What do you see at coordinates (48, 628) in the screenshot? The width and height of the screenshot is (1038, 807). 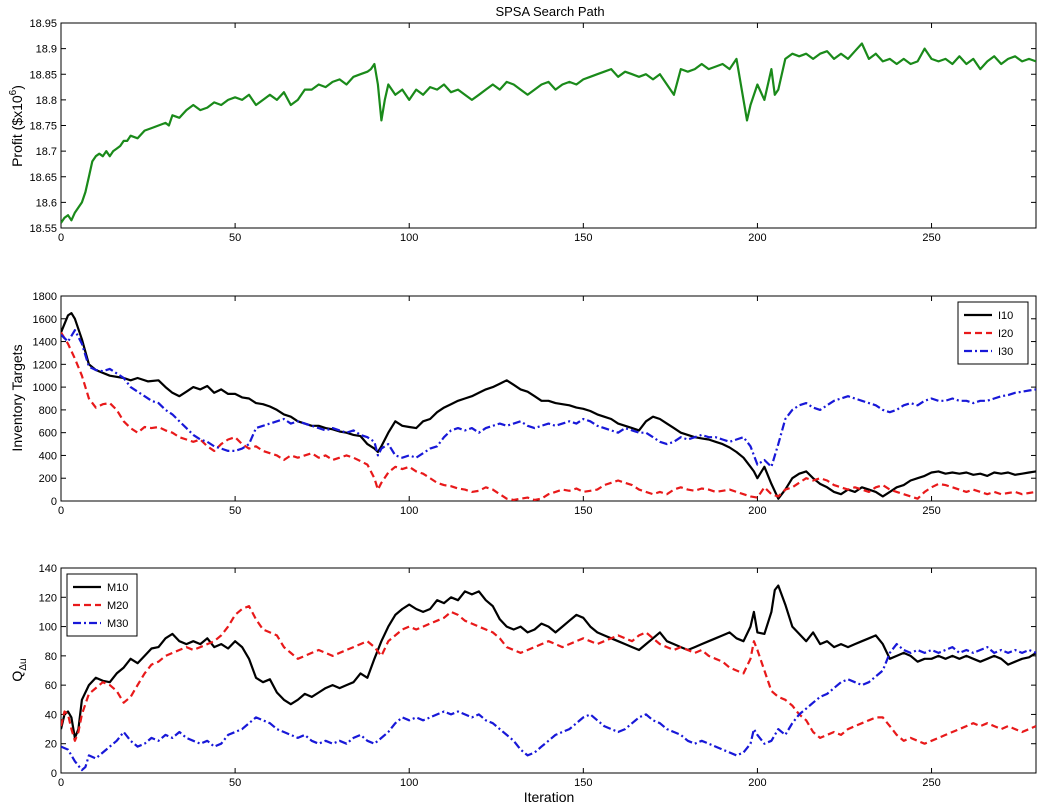 I see `y-tick-label: 100` at bounding box center [48, 628].